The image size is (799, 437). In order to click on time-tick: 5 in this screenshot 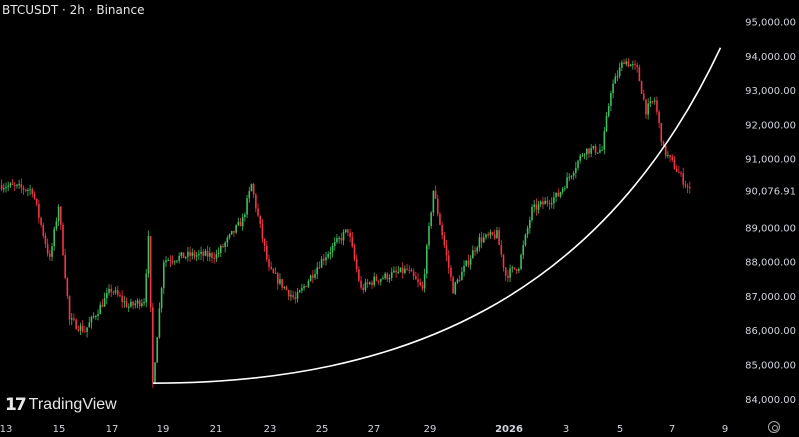, I will do `click(620, 429)`.